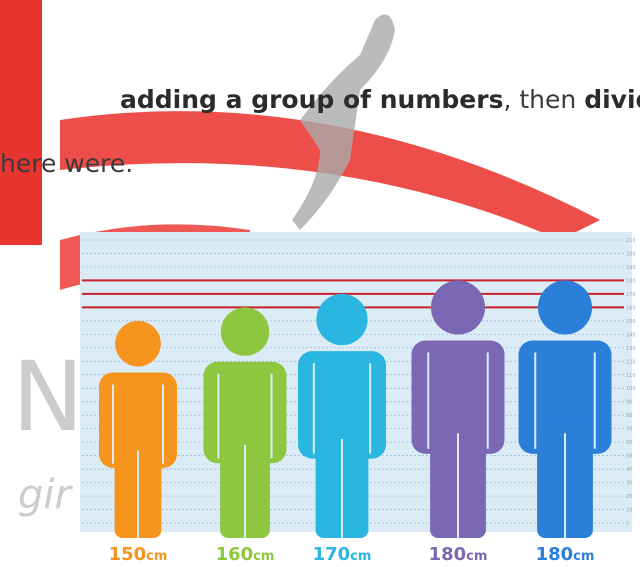 The width and height of the screenshot is (640, 567). Describe the element at coordinates (543, 99) in the screenshot. I see `text-segment: , then` at that location.